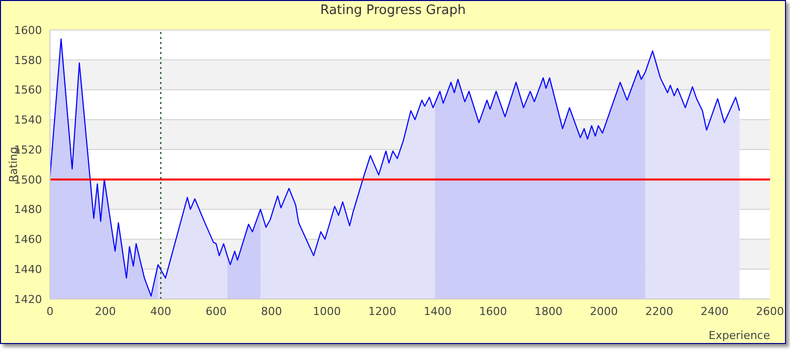 This screenshot has height=350, width=790. Describe the element at coordinates (28, 269) in the screenshot. I see `y-tick-label: 1440` at that location.